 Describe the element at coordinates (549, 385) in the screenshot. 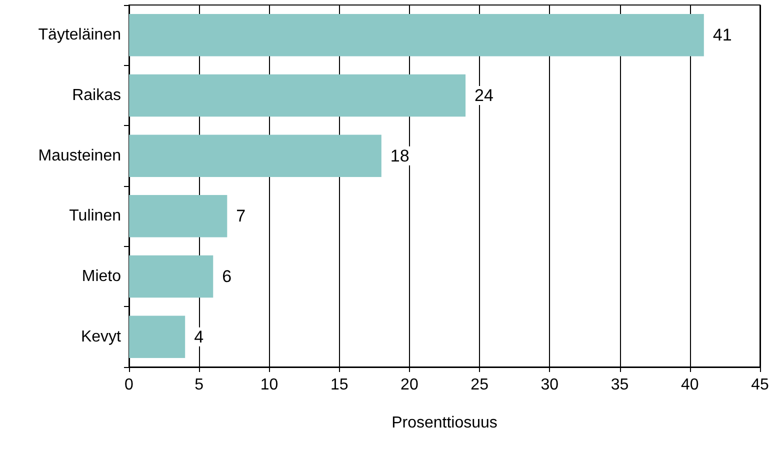

I see `x-tick-label: 30` at that location.